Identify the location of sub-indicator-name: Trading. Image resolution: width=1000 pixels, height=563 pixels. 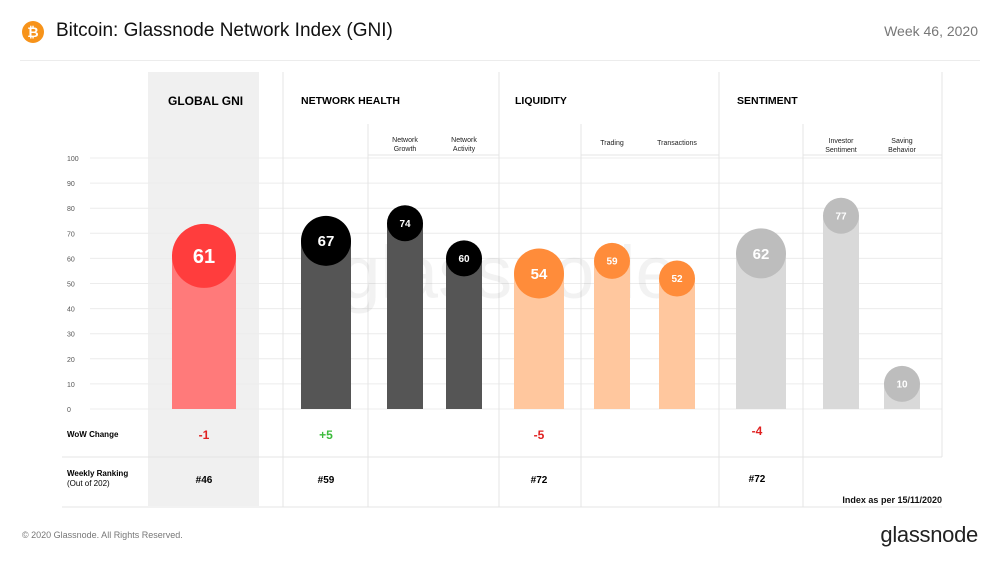
(612, 143).